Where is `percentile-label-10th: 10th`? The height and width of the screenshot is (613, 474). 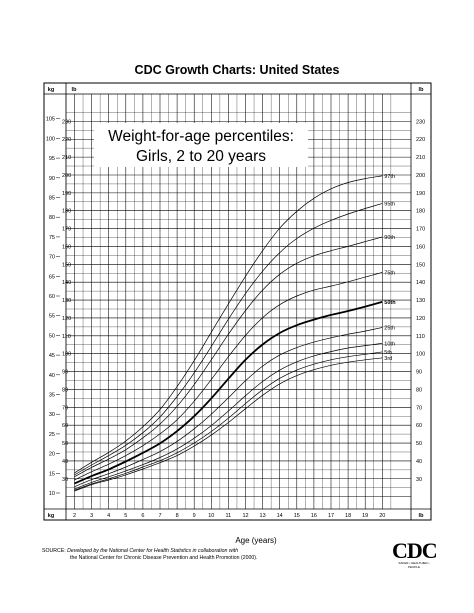 percentile-label-10th: 10th is located at coordinates (389, 344).